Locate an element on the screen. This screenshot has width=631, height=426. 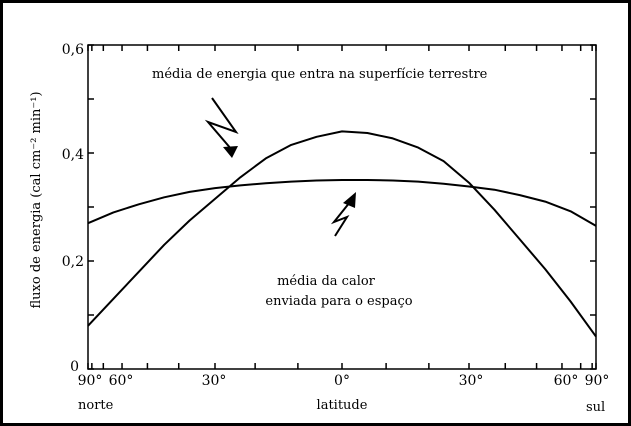
x-axis-title: latitude is located at coordinates (342, 405).